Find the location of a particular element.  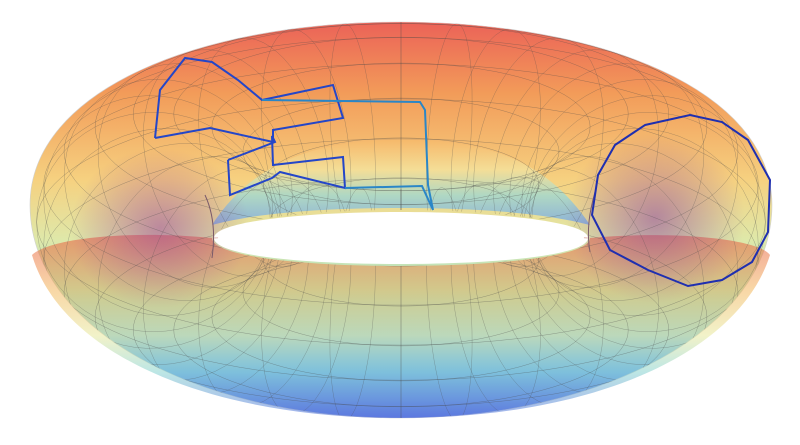

meridian-loop-right is located at coordinates (681, 200).